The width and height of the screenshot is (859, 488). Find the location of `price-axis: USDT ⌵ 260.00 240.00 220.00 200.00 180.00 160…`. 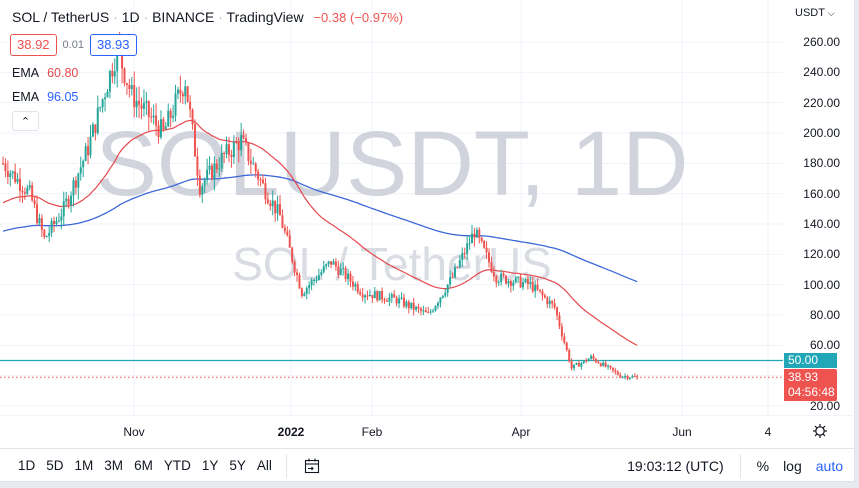

price-axis: USDT ⌵ 260.00 240.00 220.00 200.00 180.00 160… is located at coordinates (819, 207).